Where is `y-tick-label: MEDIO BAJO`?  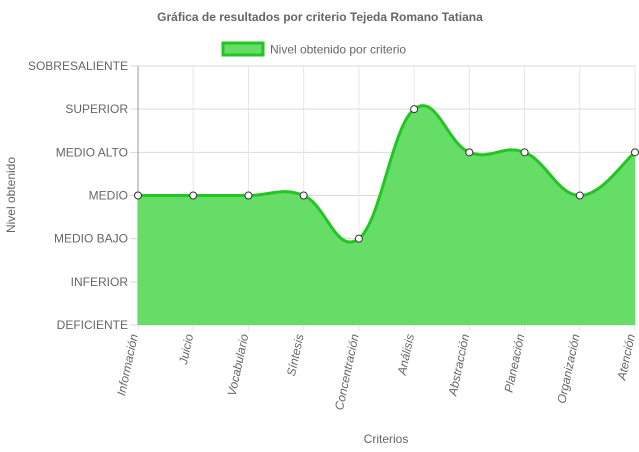 y-tick-label: MEDIO BAJO is located at coordinates (91, 239).